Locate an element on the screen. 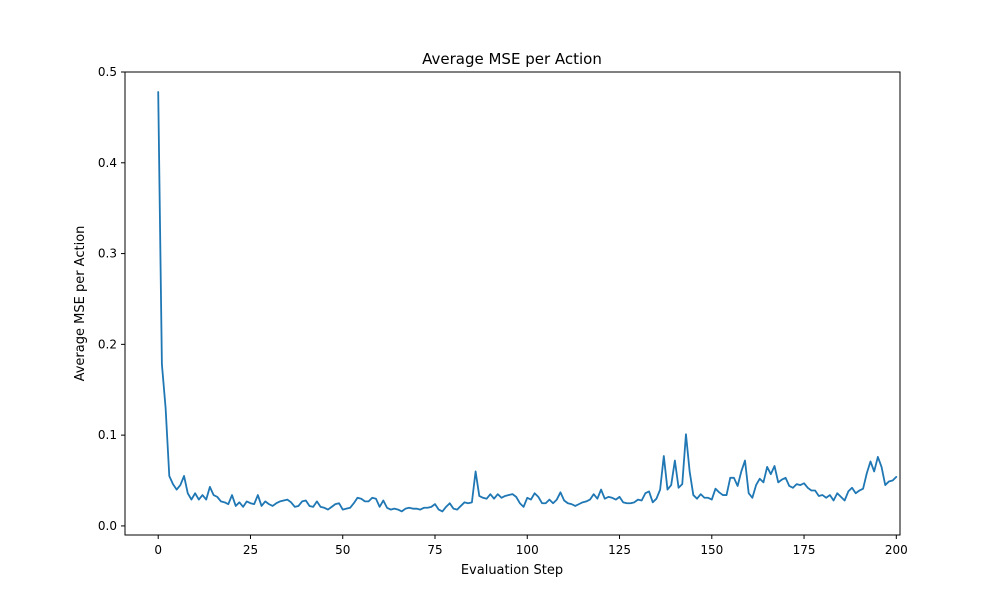 This screenshot has width=1000, height=600. x-tick-label: 125 is located at coordinates (619, 550).